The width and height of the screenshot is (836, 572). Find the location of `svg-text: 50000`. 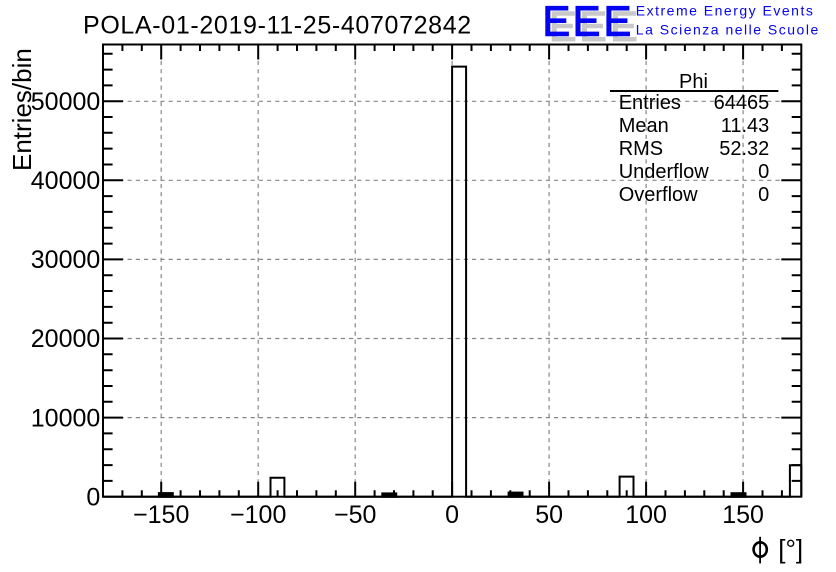

svg-text: 50000 is located at coordinates (66, 102).